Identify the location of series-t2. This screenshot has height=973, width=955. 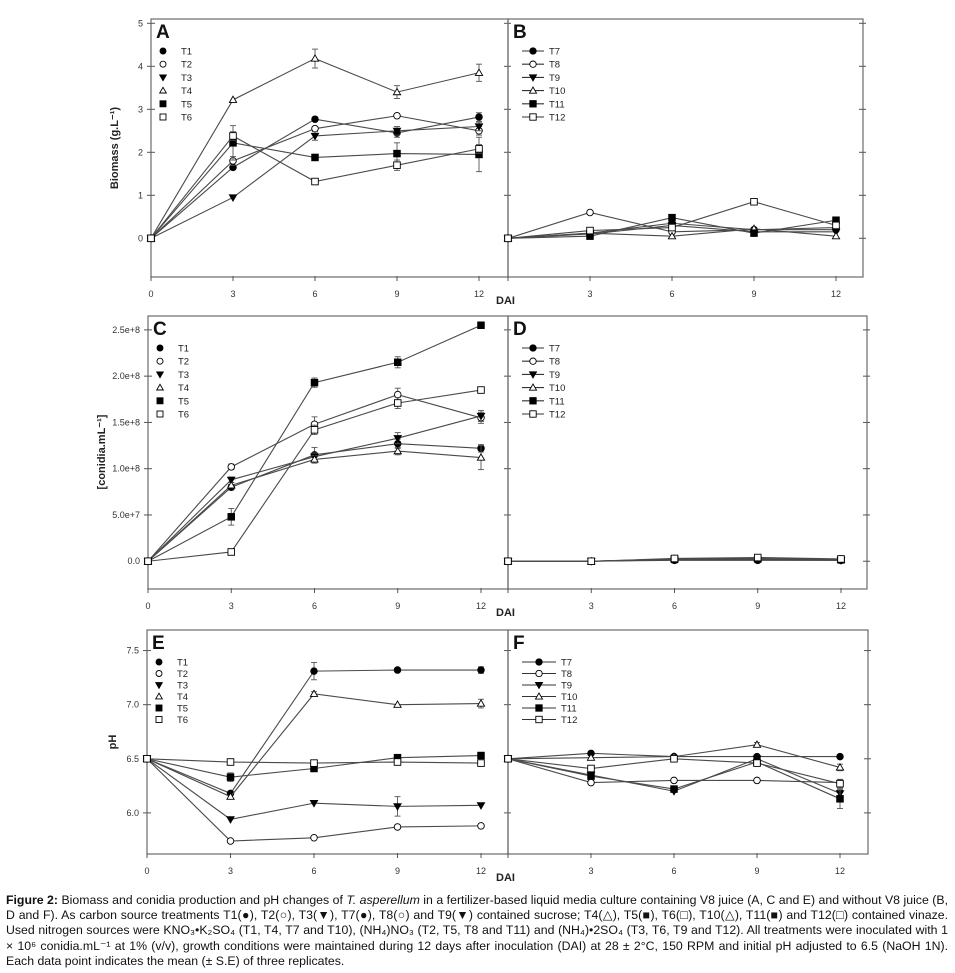
(314, 476).